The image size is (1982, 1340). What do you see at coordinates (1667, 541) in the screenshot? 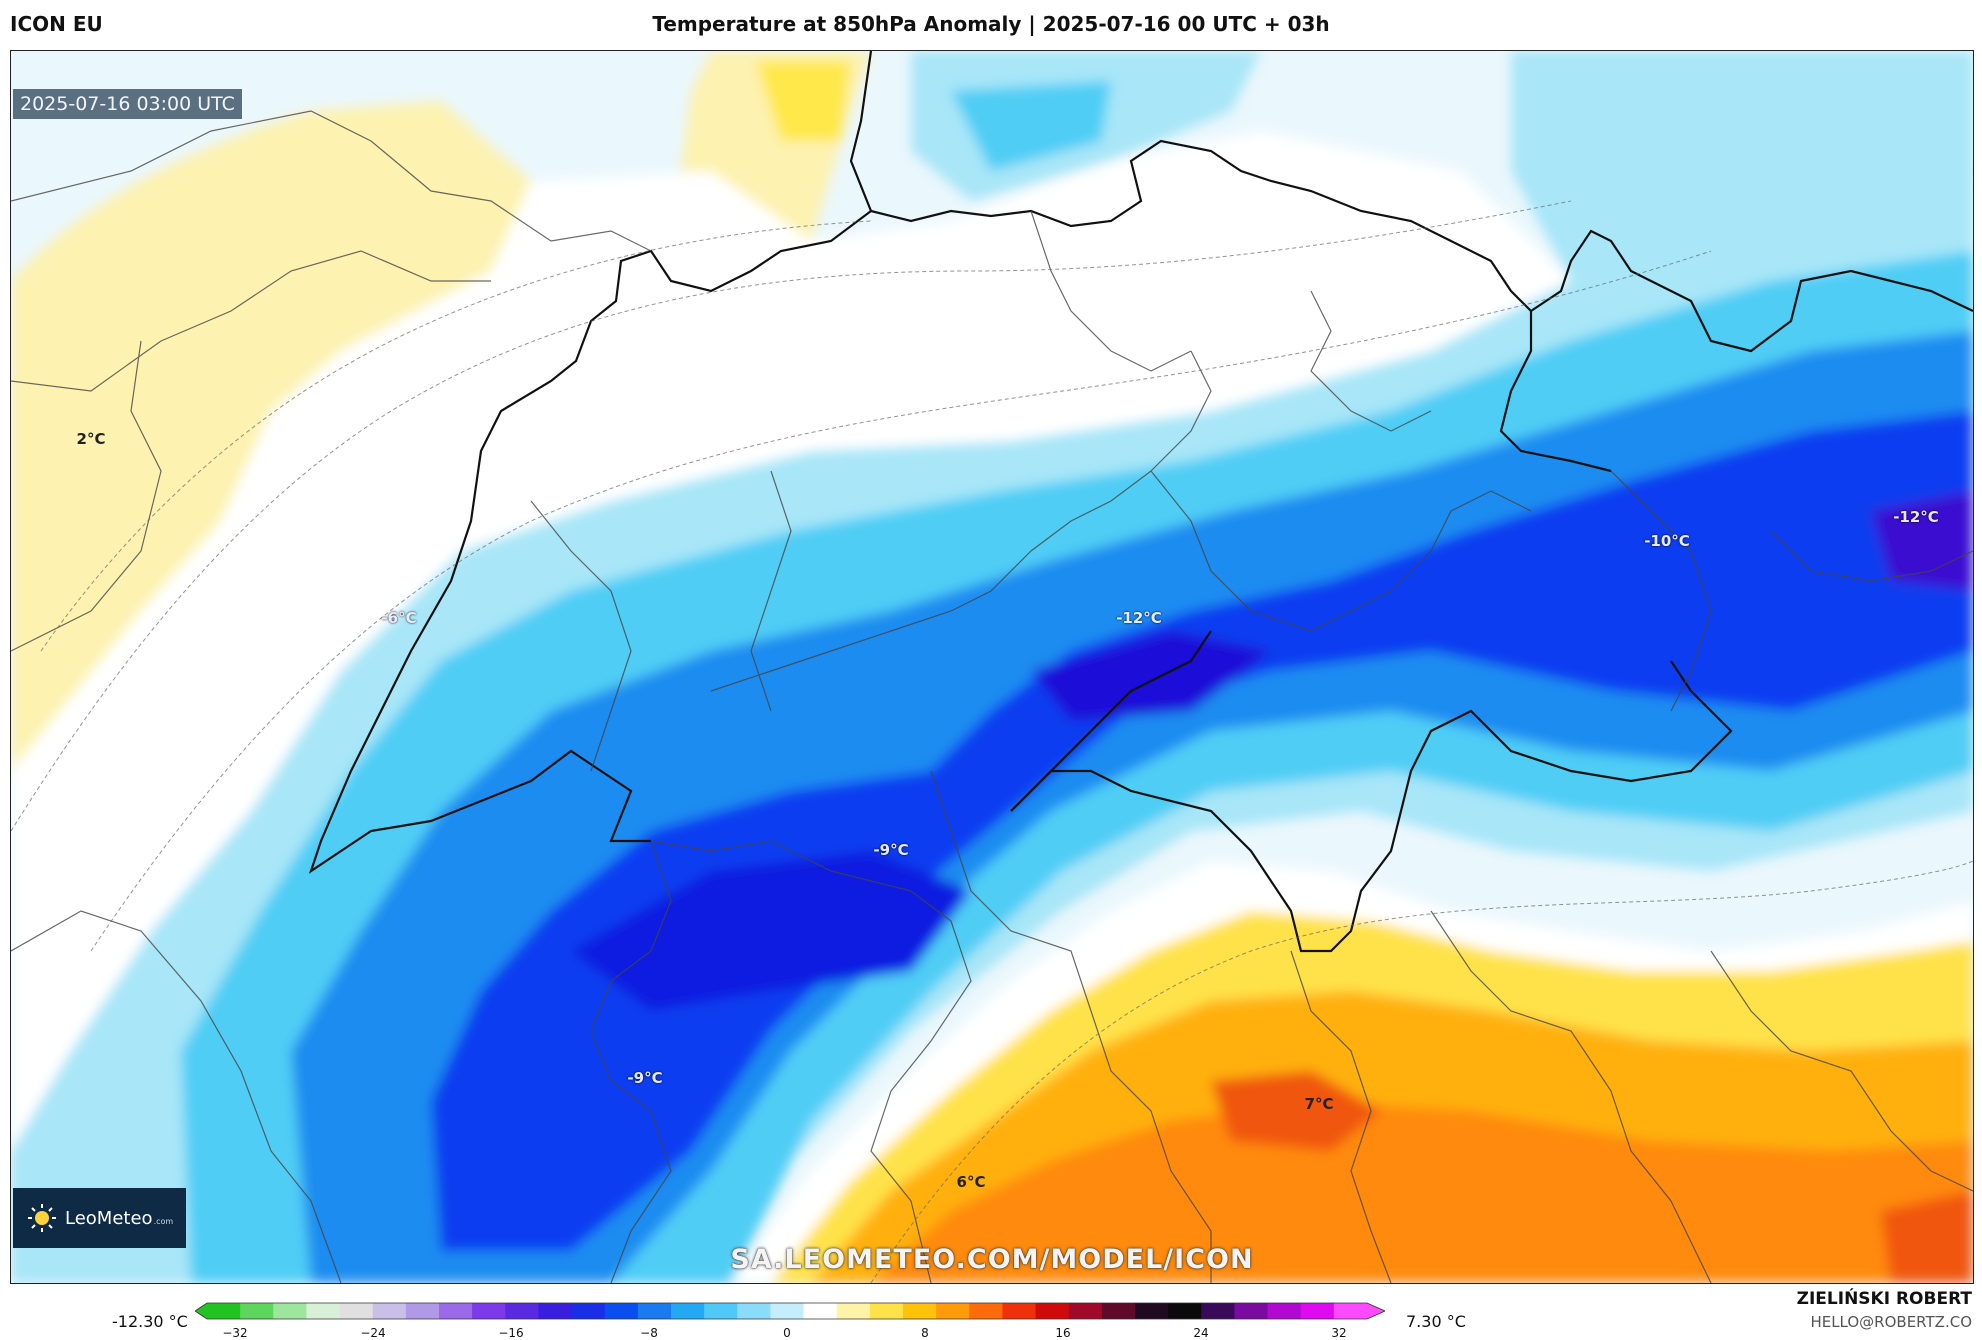
I see `contour-label: -10°C` at bounding box center [1667, 541].